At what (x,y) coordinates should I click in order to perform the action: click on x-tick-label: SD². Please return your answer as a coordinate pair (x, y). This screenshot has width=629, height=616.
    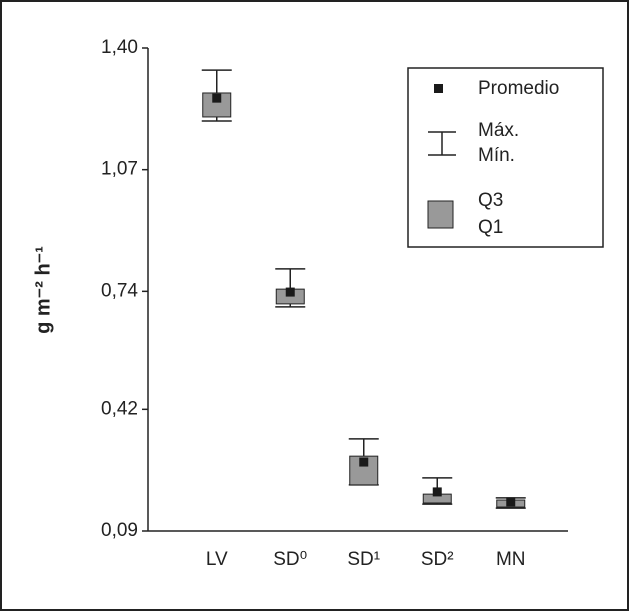
    Looking at the image, I should click on (437, 559).